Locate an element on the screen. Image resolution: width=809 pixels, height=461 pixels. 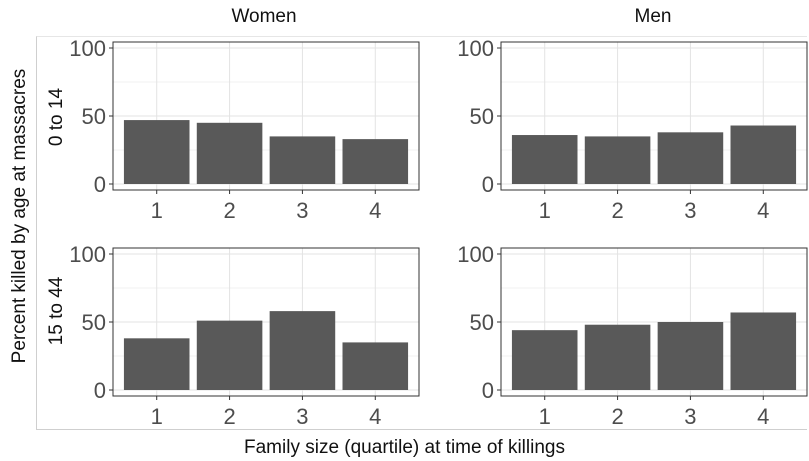
bar-women-age-15-44-q1 is located at coordinates (156, 364).